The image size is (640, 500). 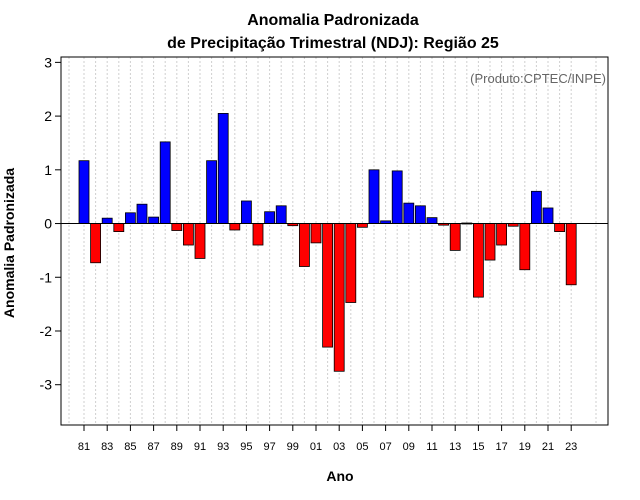 I want to click on x-tick-label: 99, so click(x=293, y=447).